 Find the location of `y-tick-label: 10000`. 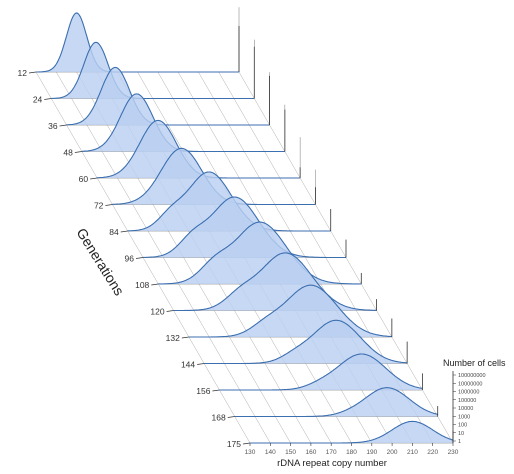

y-tick-label: 10000 is located at coordinates (465, 409).